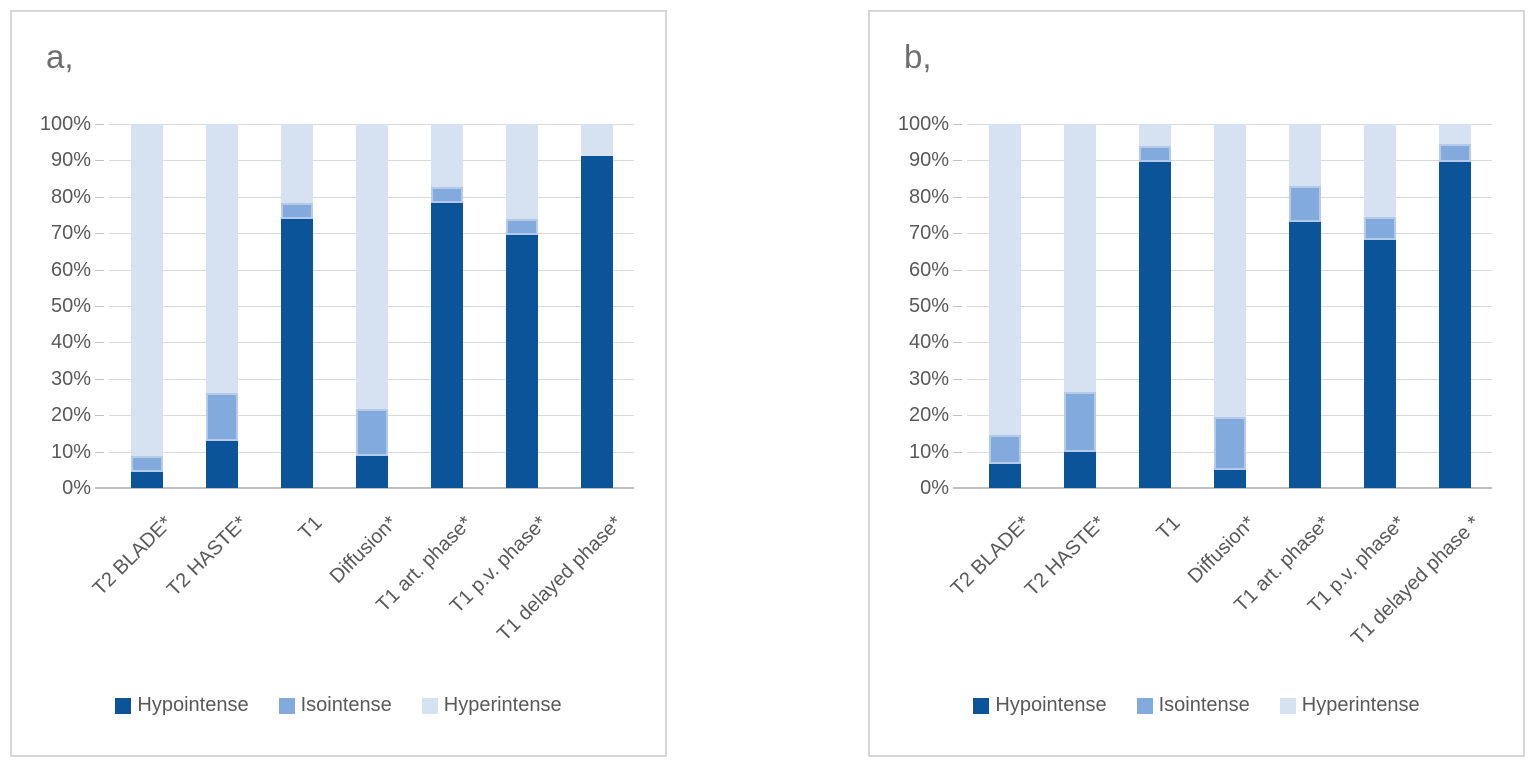  I want to click on legend-item-hyperintense: Hyperintense, so click(1349, 705).